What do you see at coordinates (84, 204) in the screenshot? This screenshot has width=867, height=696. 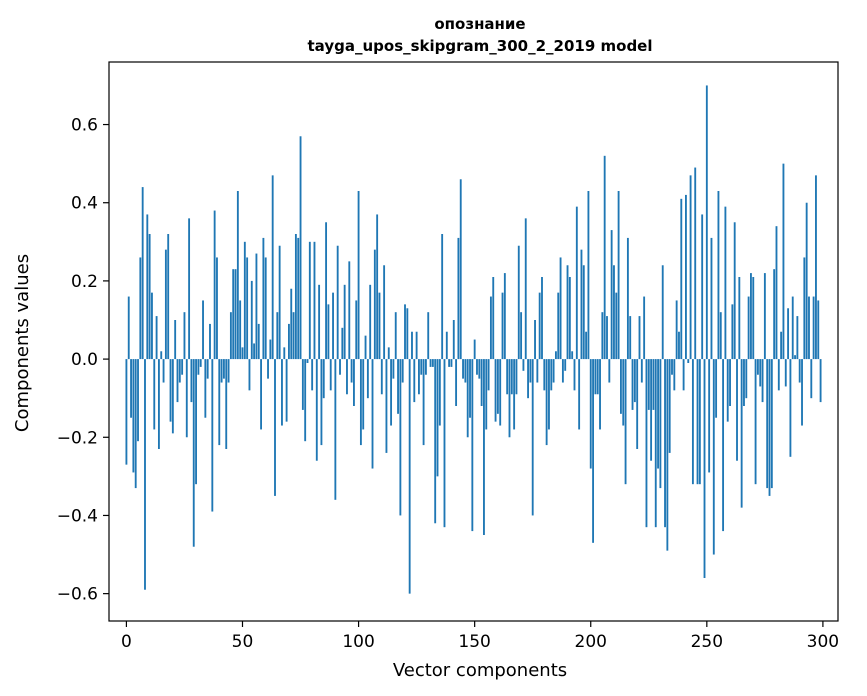 I see `y-tick-label: 0.4` at bounding box center [84, 204].